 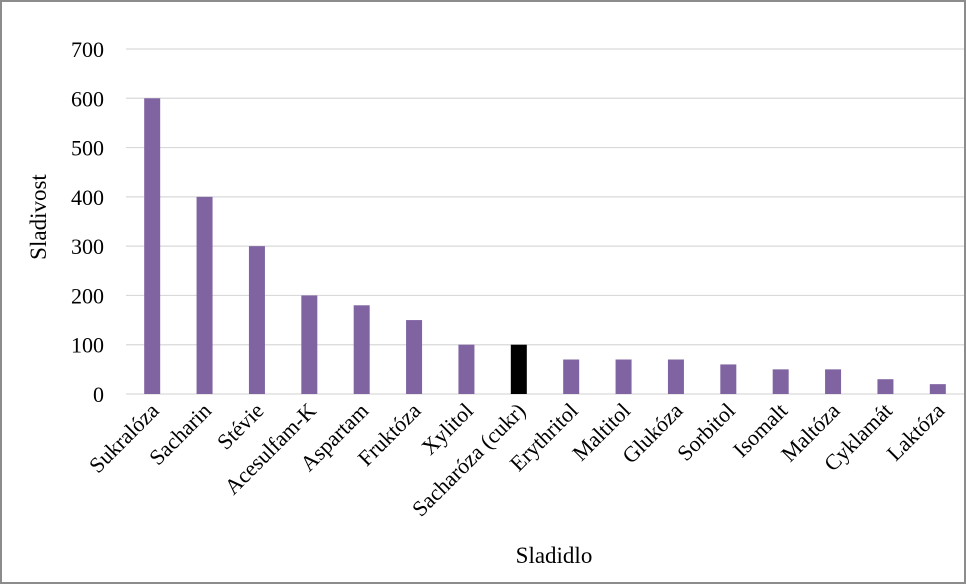 What do you see at coordinates (554, 555) in the screenshot?
I see `x-axis-title: Sladidlo` at bounding box center [554, 555].